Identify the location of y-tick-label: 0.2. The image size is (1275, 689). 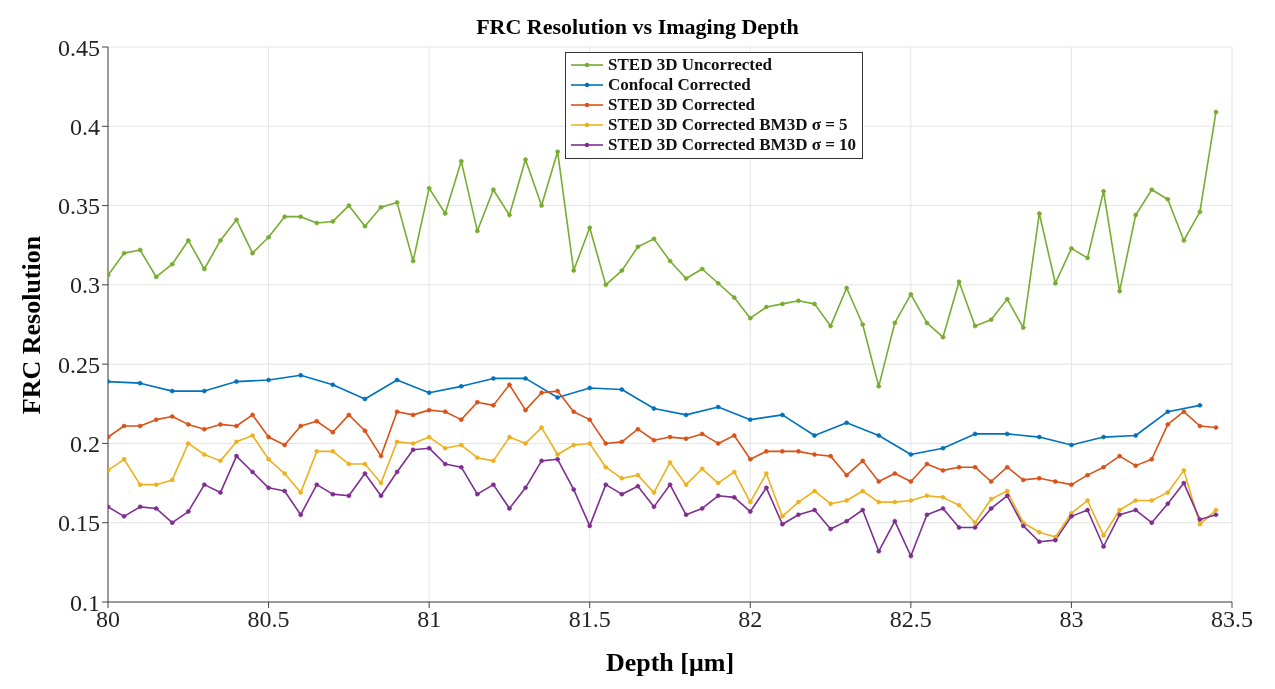
(85, 443).